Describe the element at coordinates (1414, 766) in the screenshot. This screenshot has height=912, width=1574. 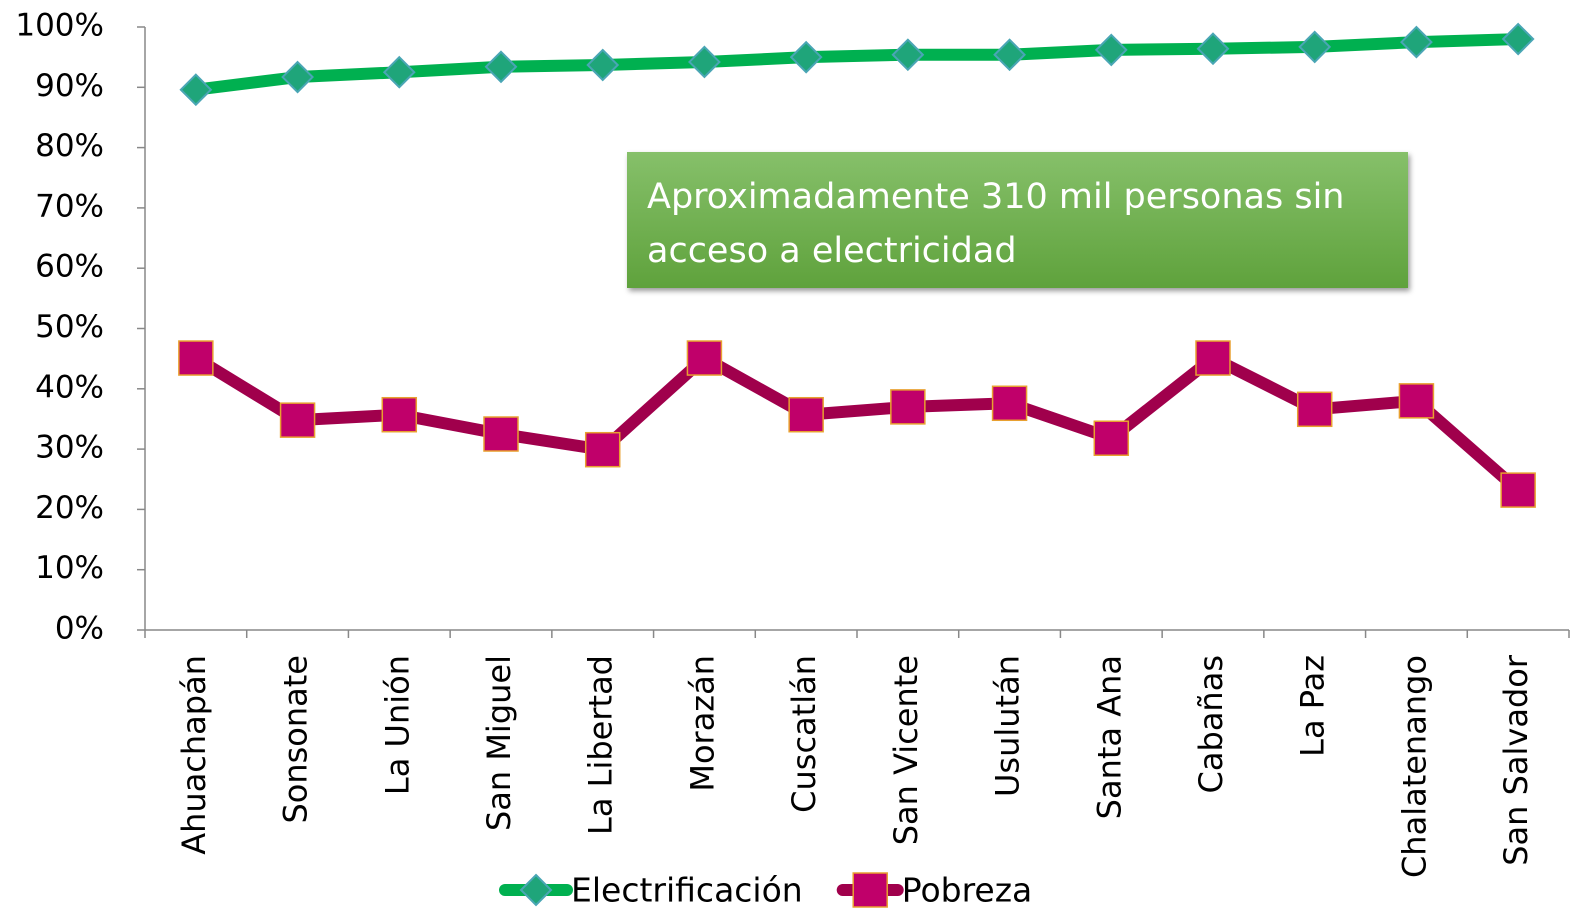
I see `x-tick-label: Chalatenango` at that location.